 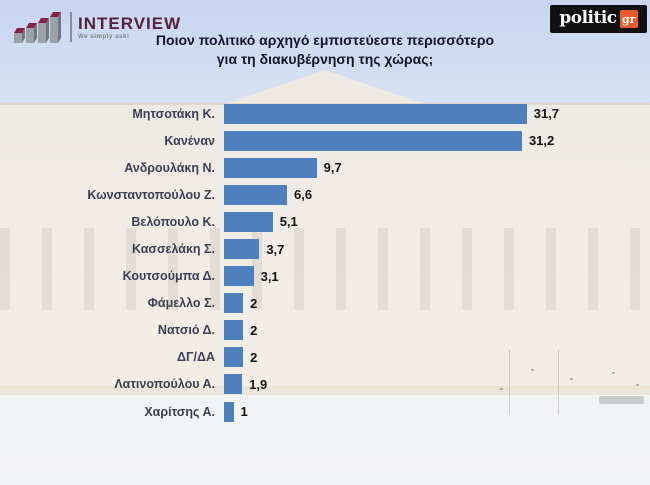 I want to click on value-label: 5,1, so click(x=288, y=222).